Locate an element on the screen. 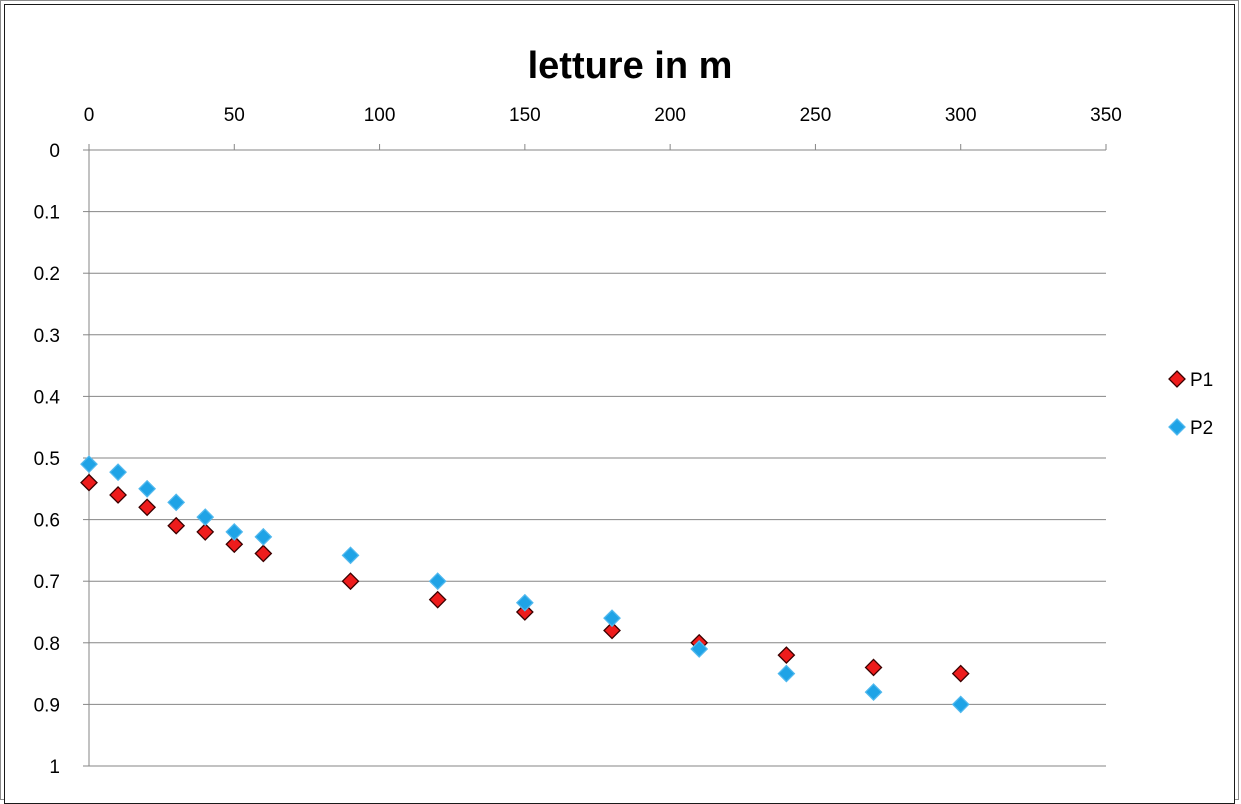 Image resolution: width=1241 pixels, height=804 pixels. x-tick-label: 200 is located at coordinates (670, 115).